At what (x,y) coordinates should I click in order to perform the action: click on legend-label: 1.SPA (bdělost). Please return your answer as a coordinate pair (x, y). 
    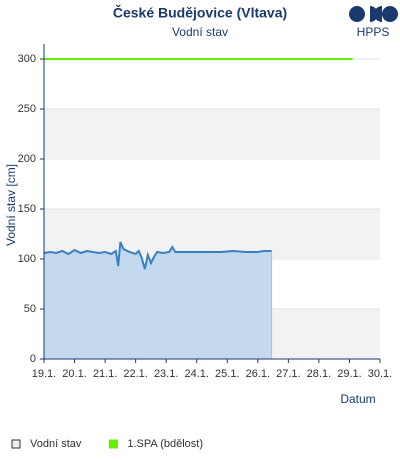
    Looking at the image, I should click on (165, 444).